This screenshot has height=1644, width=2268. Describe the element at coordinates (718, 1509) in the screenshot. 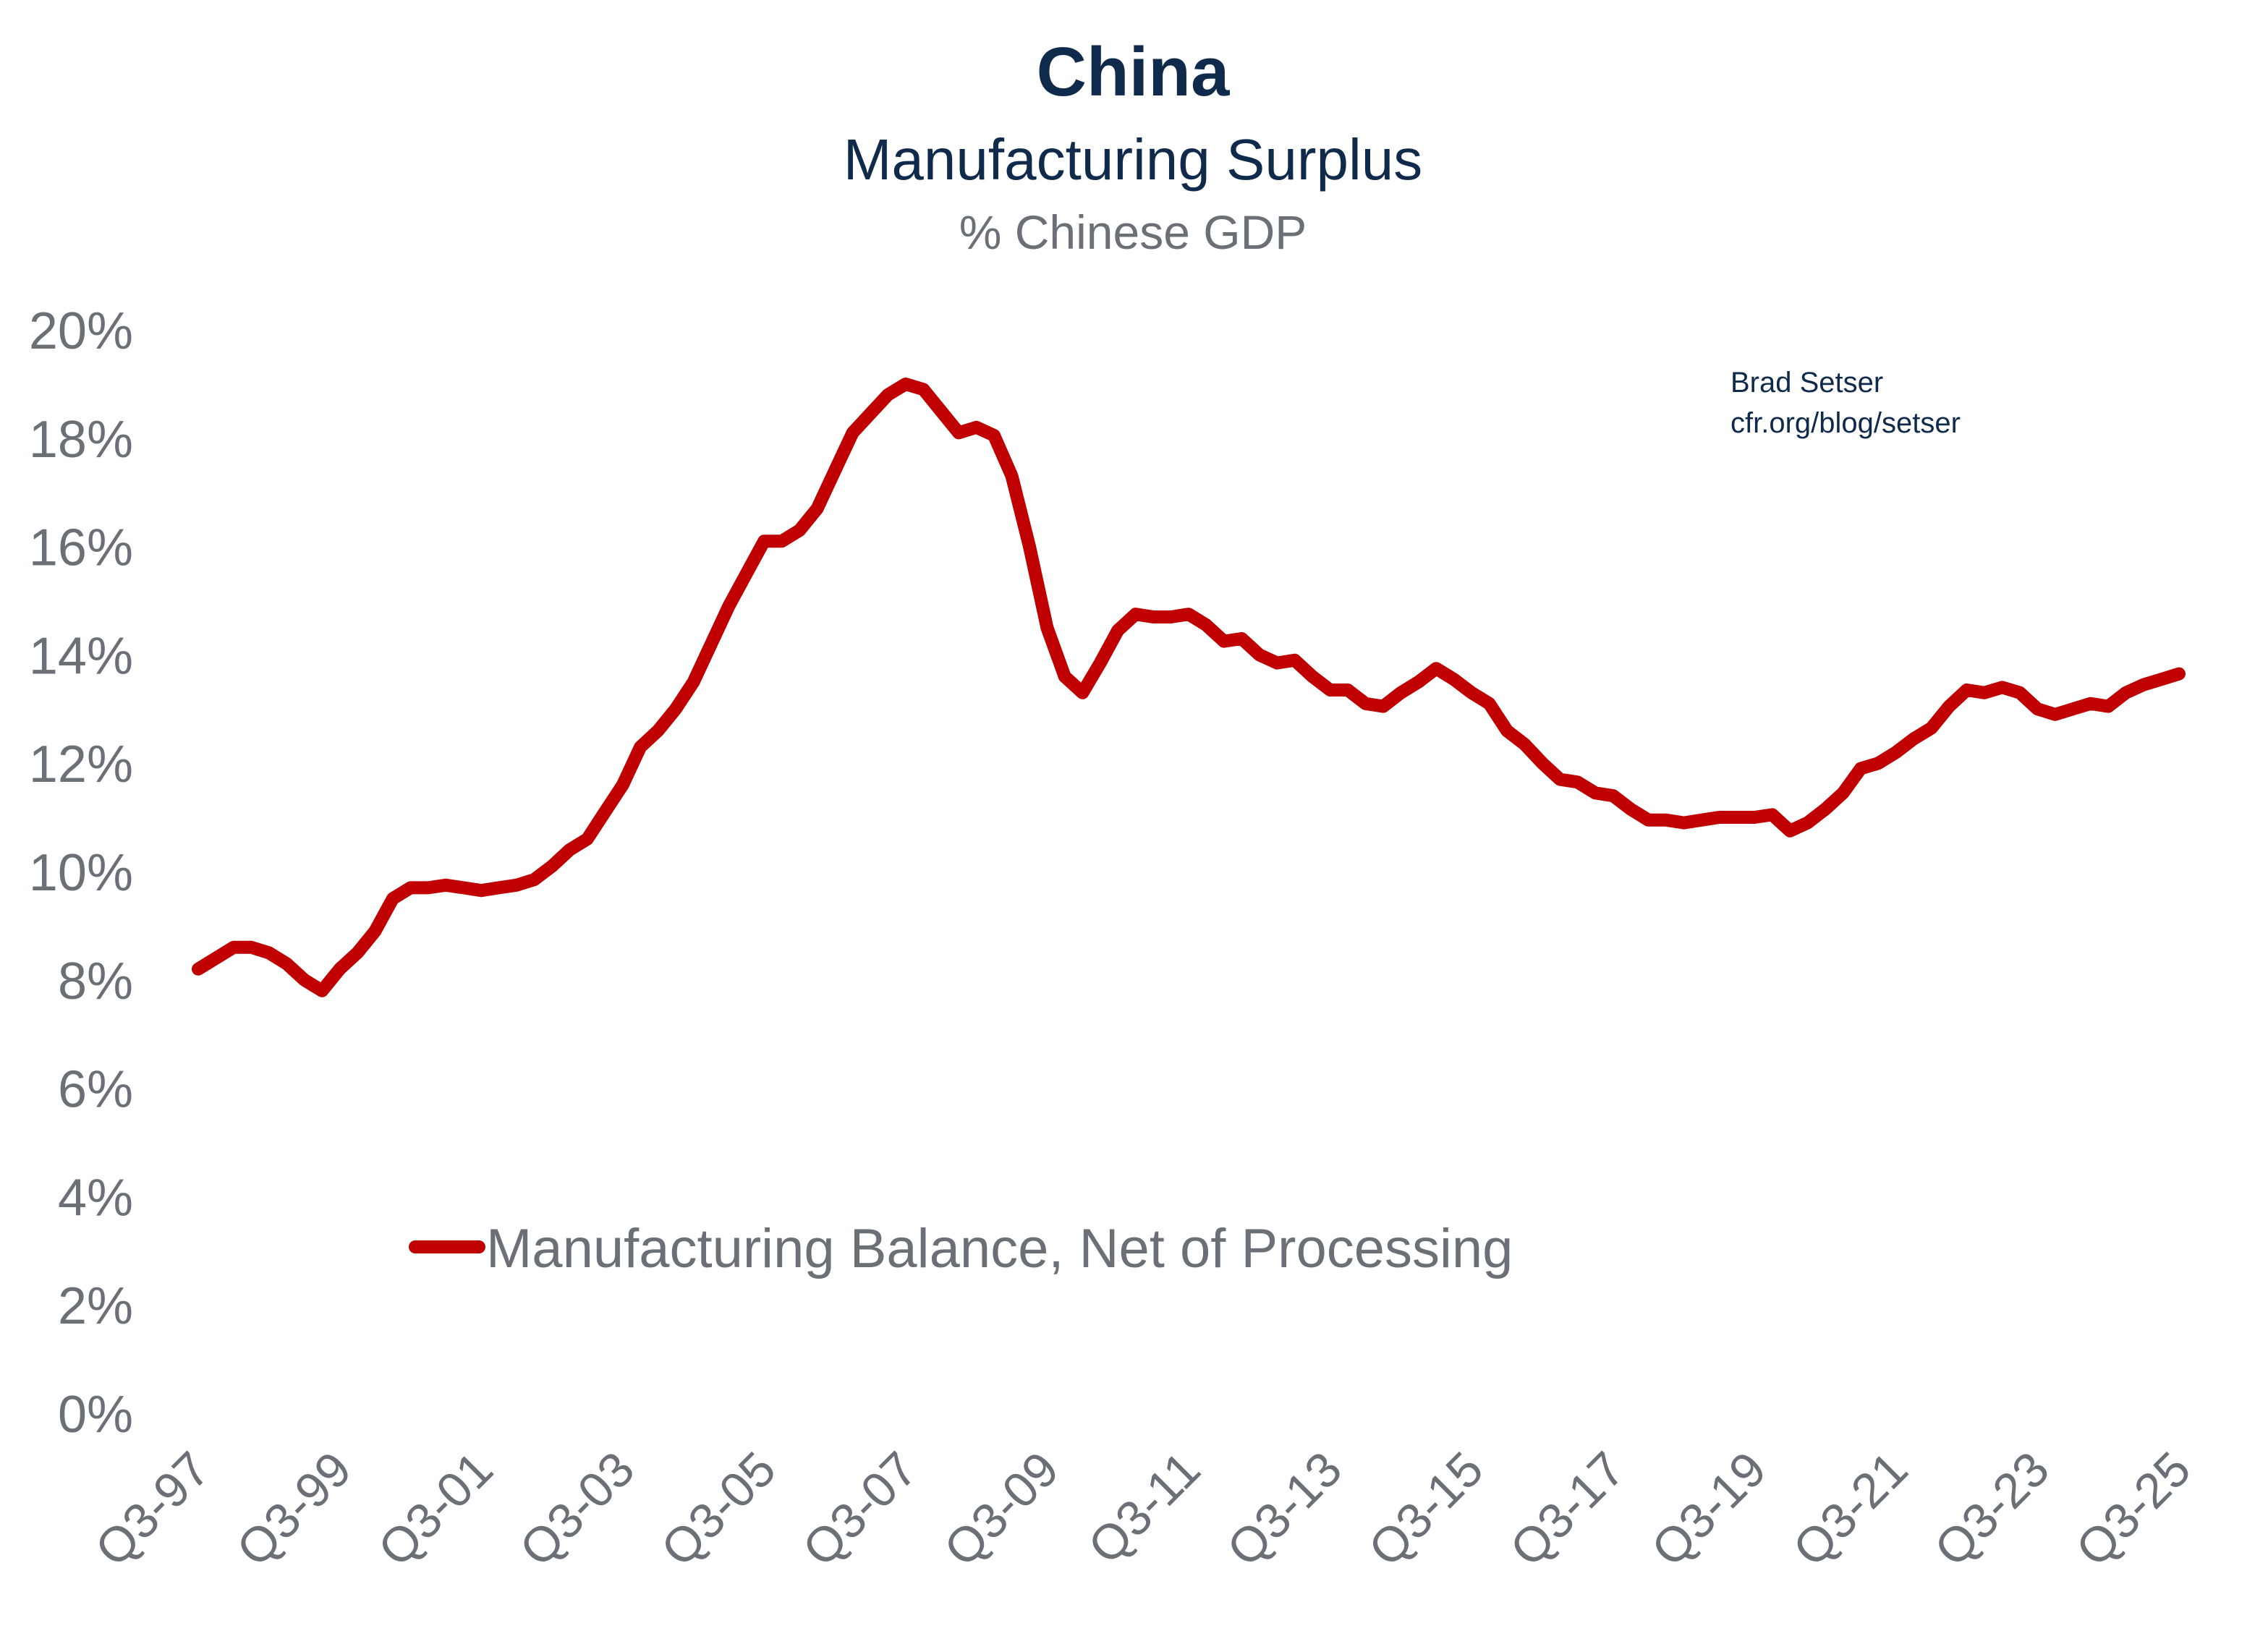

I see `x-tick-label: Q3-05` at that location.